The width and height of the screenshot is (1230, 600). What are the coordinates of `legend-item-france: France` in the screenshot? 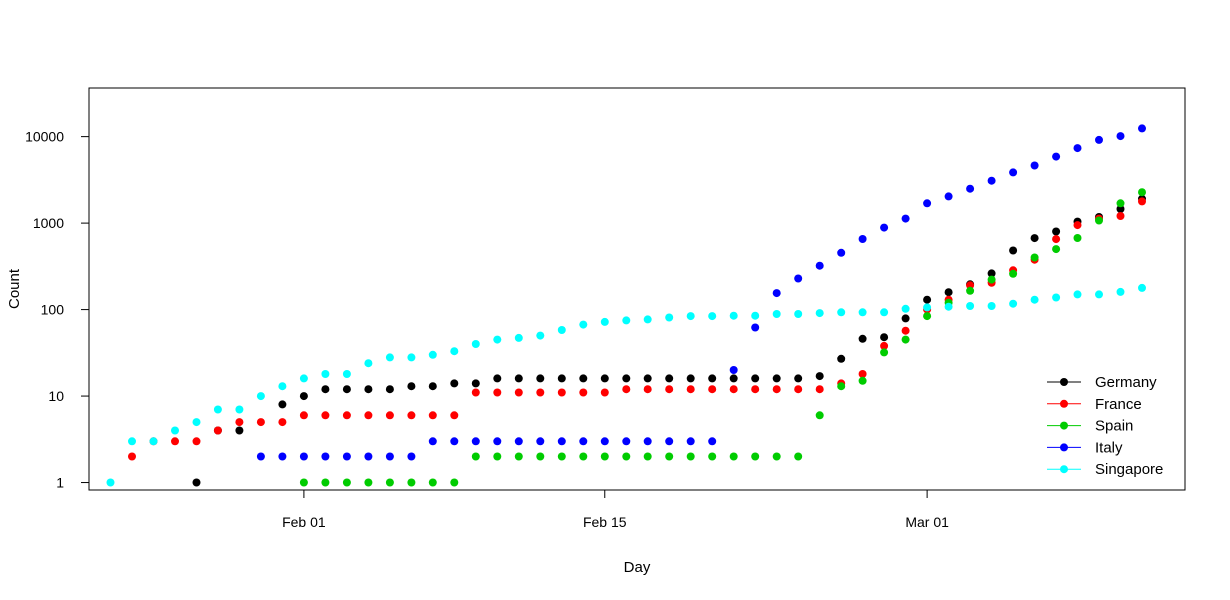 It's located at (1094, 404).